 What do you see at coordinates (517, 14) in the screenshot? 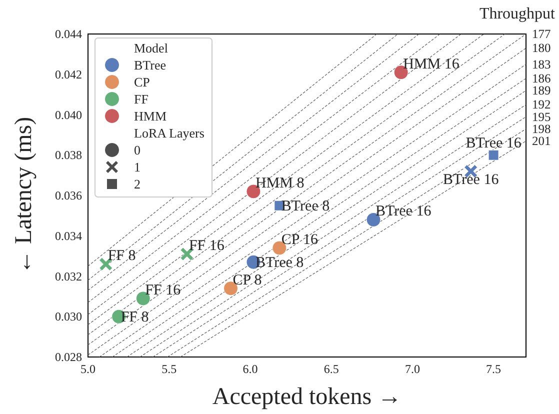
I see `text: Throughput` at bounding box center [517, 14].